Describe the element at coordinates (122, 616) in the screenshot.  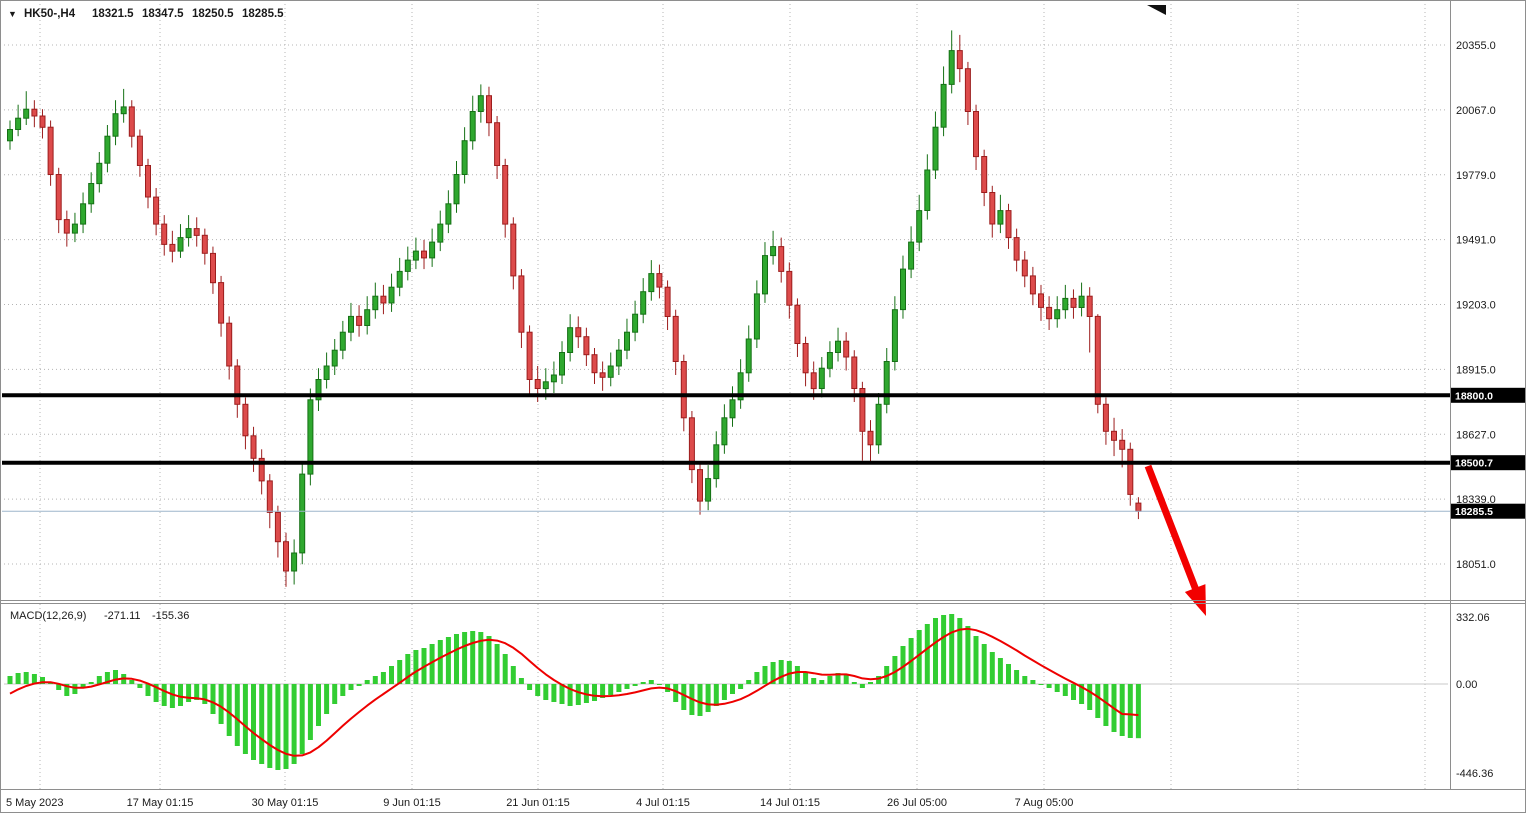
I see `macd-main-value: -271.11` at that location.